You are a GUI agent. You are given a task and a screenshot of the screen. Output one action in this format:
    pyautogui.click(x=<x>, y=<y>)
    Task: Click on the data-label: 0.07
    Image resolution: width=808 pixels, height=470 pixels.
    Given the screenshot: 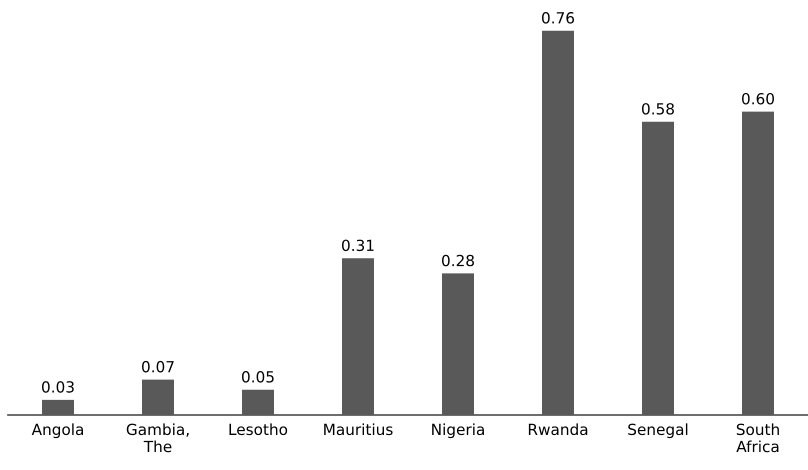 What is the action you would take?
    pyautogui.click(x=158, y=366)
    